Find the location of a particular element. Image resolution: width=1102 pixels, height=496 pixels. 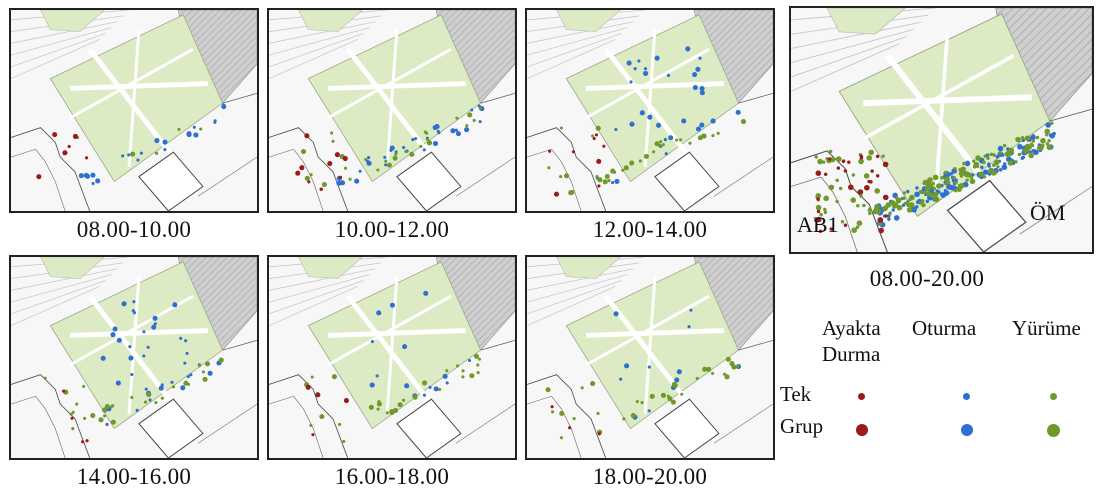

summary-map-label-om: ÖM is located at coordinates (1048, 212).